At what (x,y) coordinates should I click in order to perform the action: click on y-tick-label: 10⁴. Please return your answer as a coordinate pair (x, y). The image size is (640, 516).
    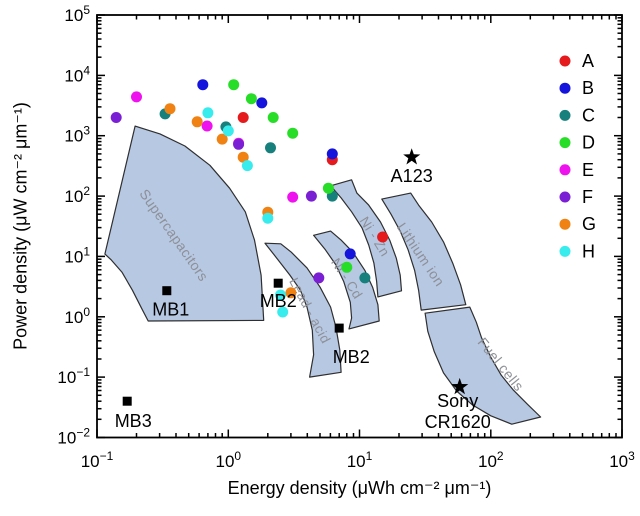
    Looking at the image, I should click on (77, 74).